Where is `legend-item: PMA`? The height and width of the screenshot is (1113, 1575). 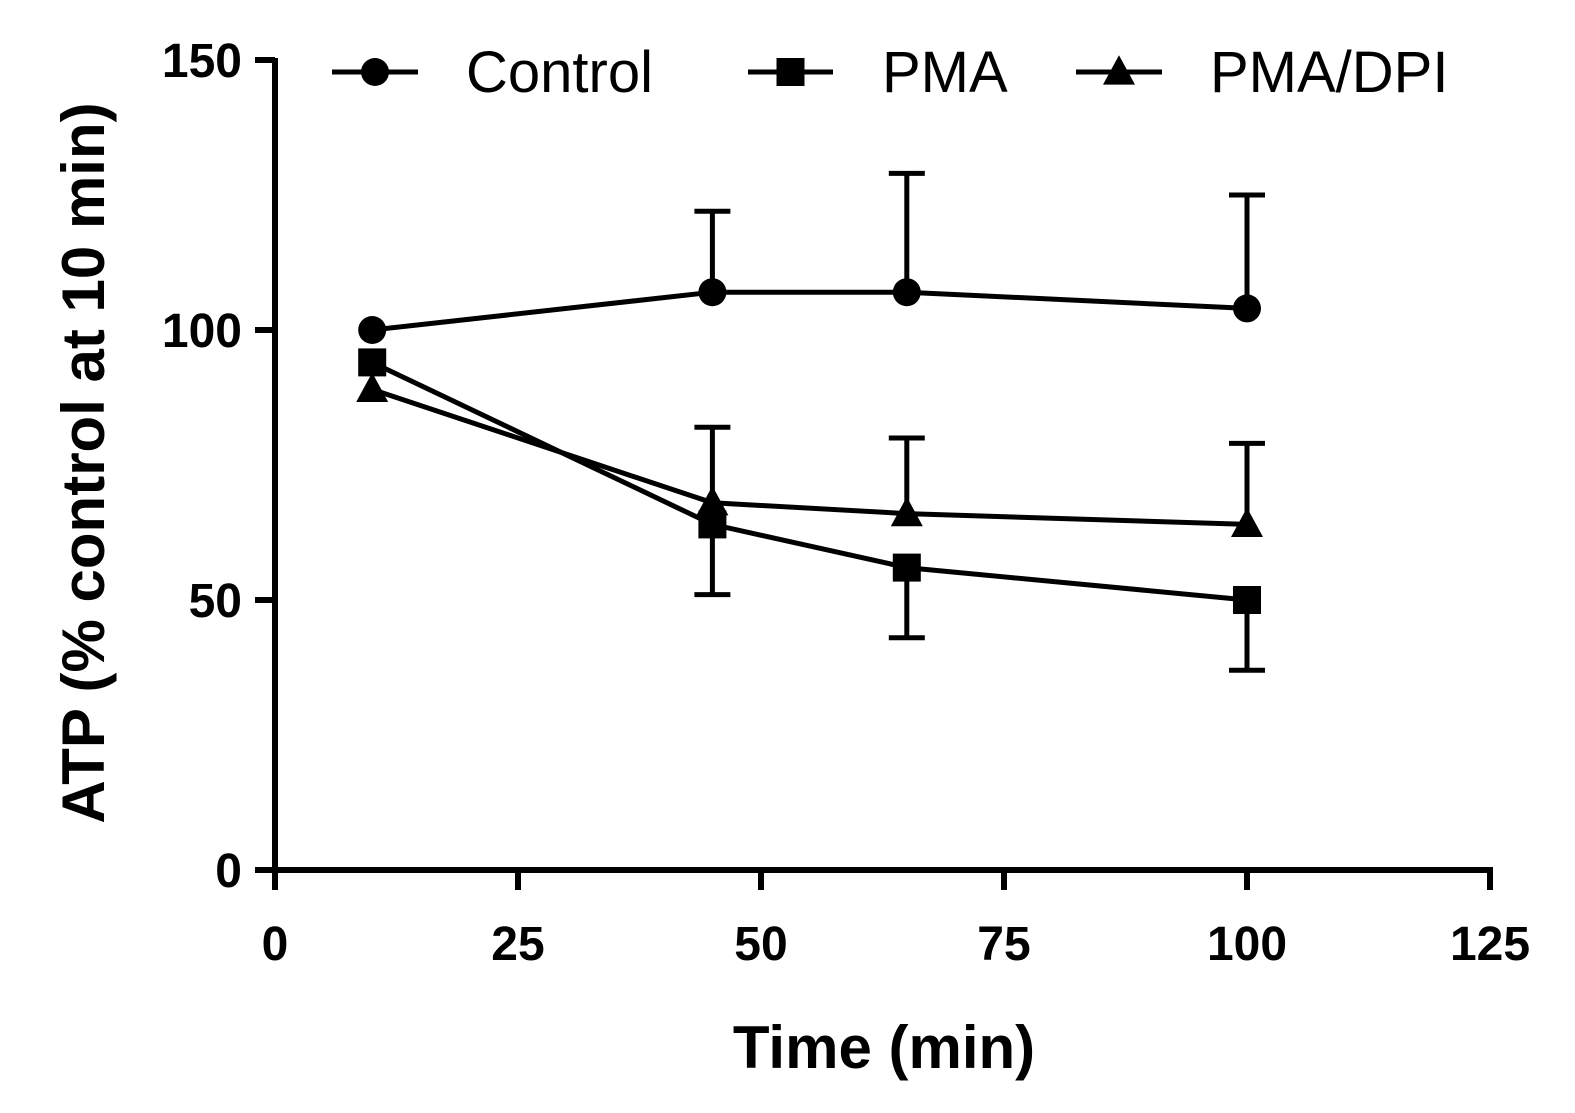 legend-item: PMA is located at coordinates (878, 72).